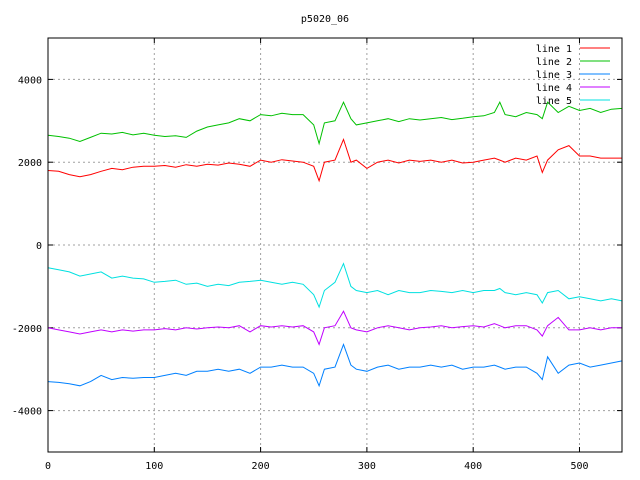 The image size is (640, 480). I want to click on x-tick-label: 500, so click(579, 466).